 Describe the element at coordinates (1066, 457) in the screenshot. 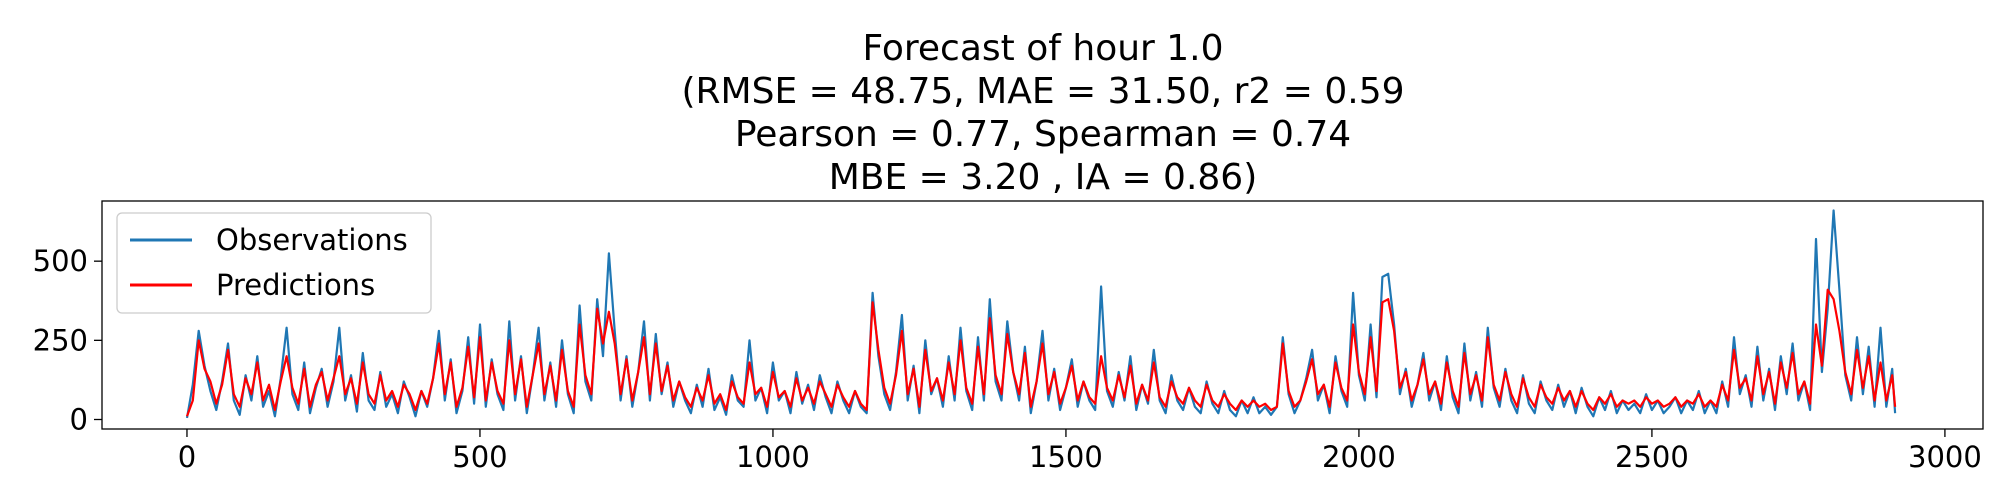

I see `x-tick-label: 1500` at that location.